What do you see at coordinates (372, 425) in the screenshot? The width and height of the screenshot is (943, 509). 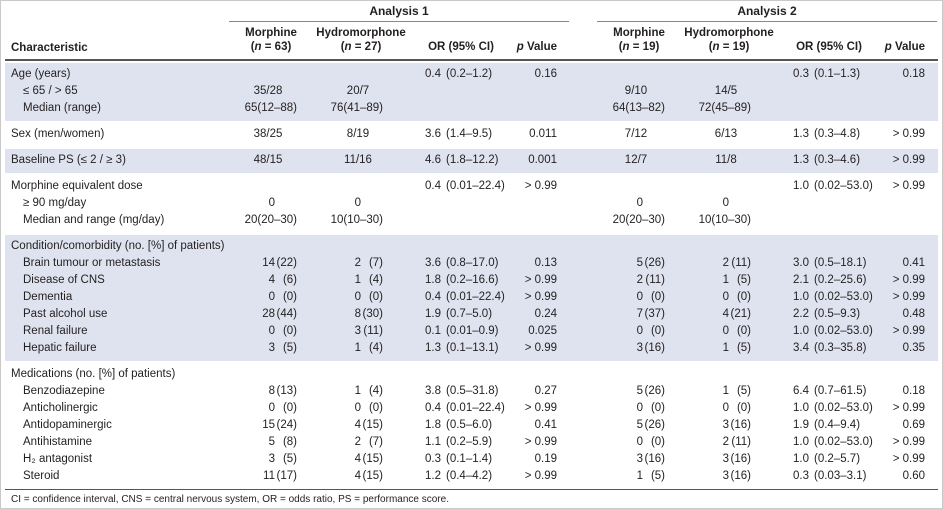 I see `count-percent: (15)` at bounding box center [372, 425].